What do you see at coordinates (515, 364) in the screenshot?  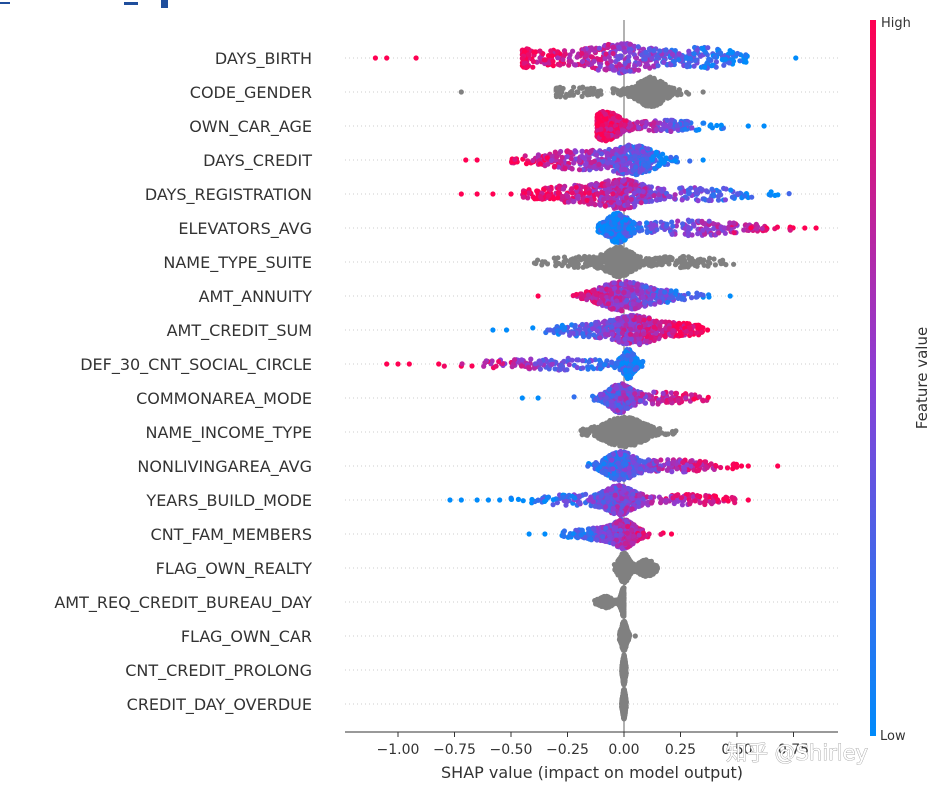 I see `feature-row-points` at bounding box center [515, 364].